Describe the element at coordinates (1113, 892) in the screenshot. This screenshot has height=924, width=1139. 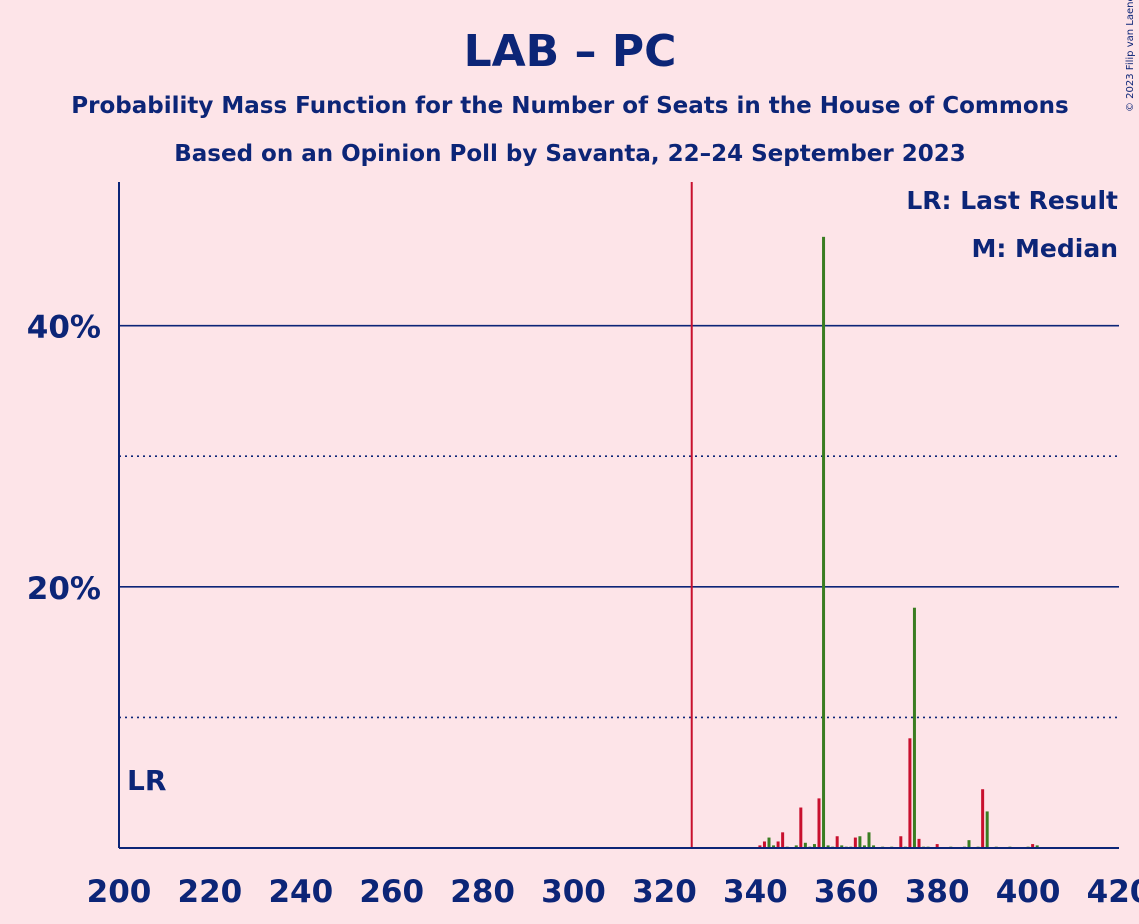
I see `x-tick-label: 420` at that location.